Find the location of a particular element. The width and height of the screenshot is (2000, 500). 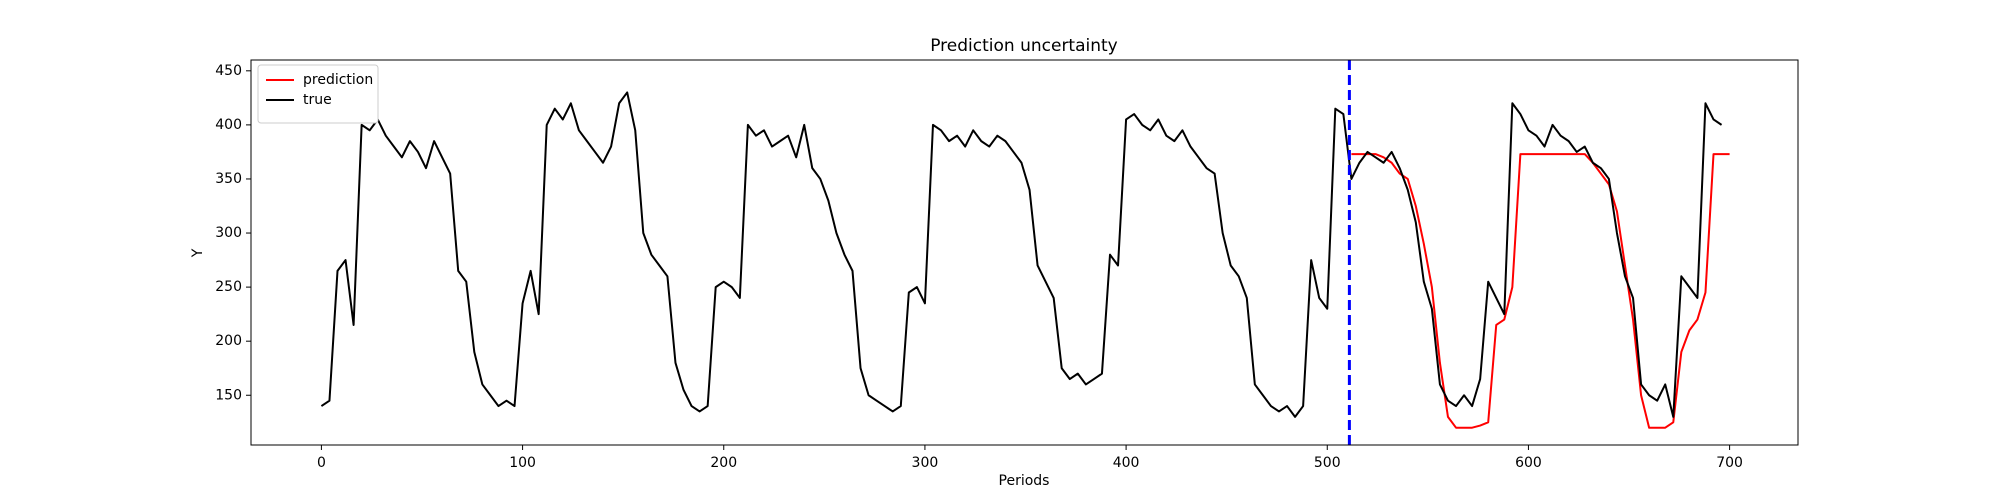

y-tick-label: 200 is located at coordinates (228, 341).